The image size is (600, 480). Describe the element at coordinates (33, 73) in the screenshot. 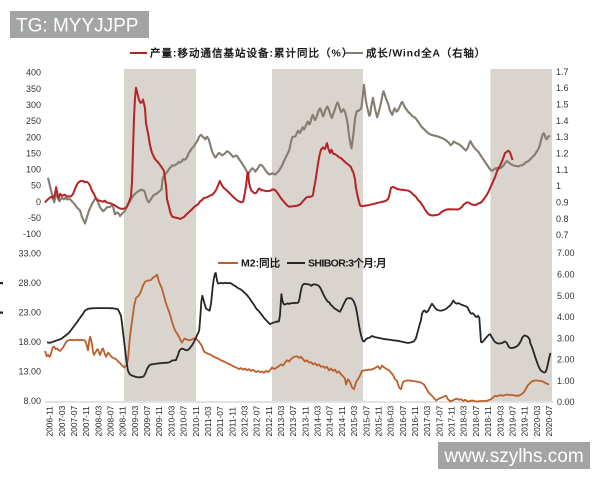

I see `svg-text: 400` at that location.